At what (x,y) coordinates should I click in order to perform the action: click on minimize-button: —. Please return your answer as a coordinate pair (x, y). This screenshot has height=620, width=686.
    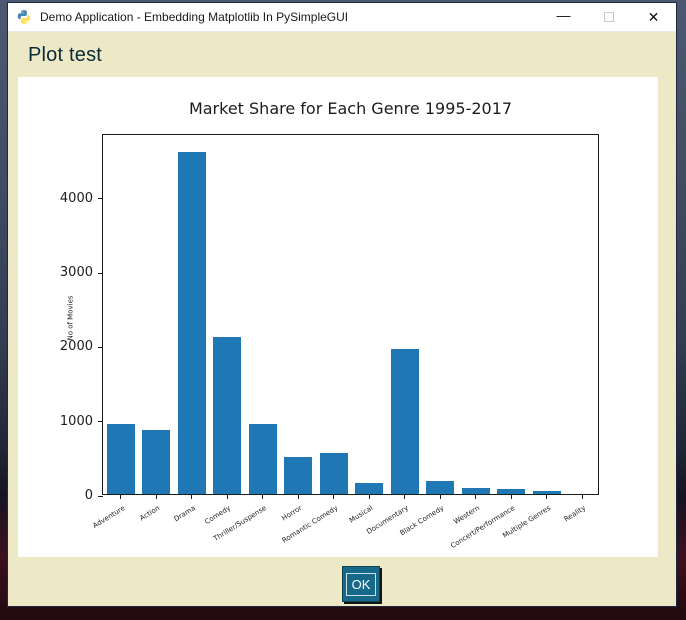
    Looking at the image, I should click on (563, 17).